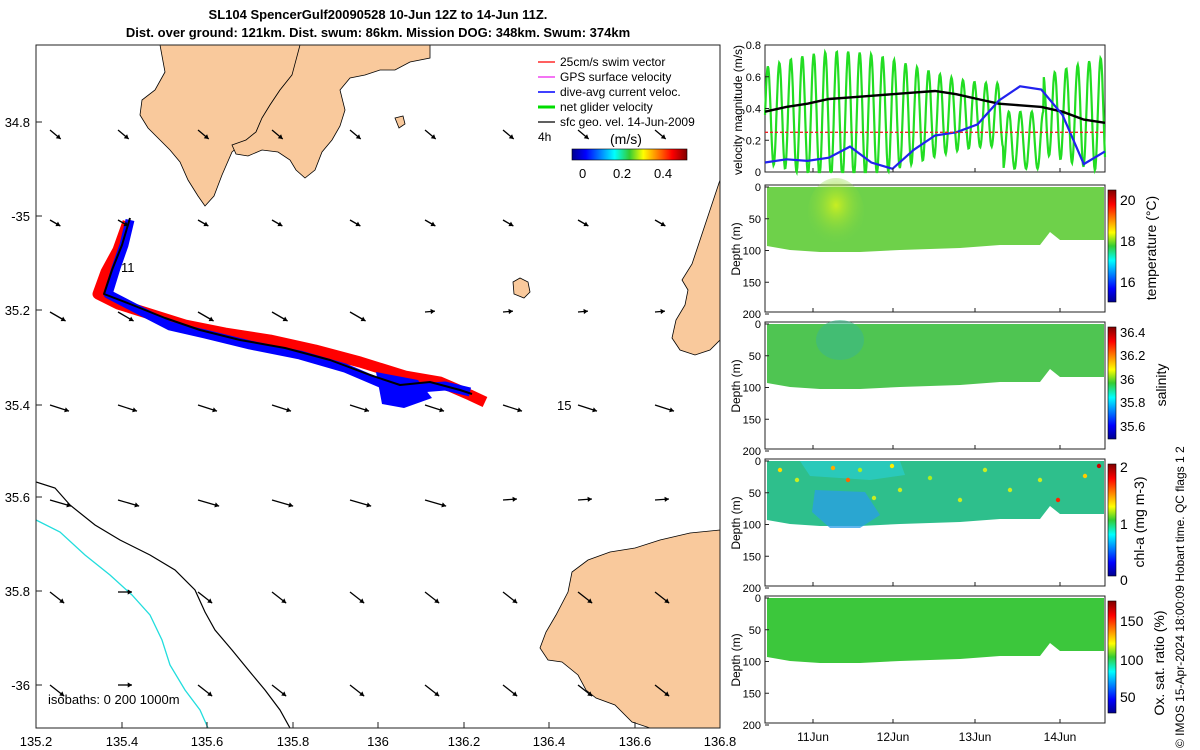 The image size is (1200, 750). I want to click on map-xtick-label: 135.8, so click(293, 741).